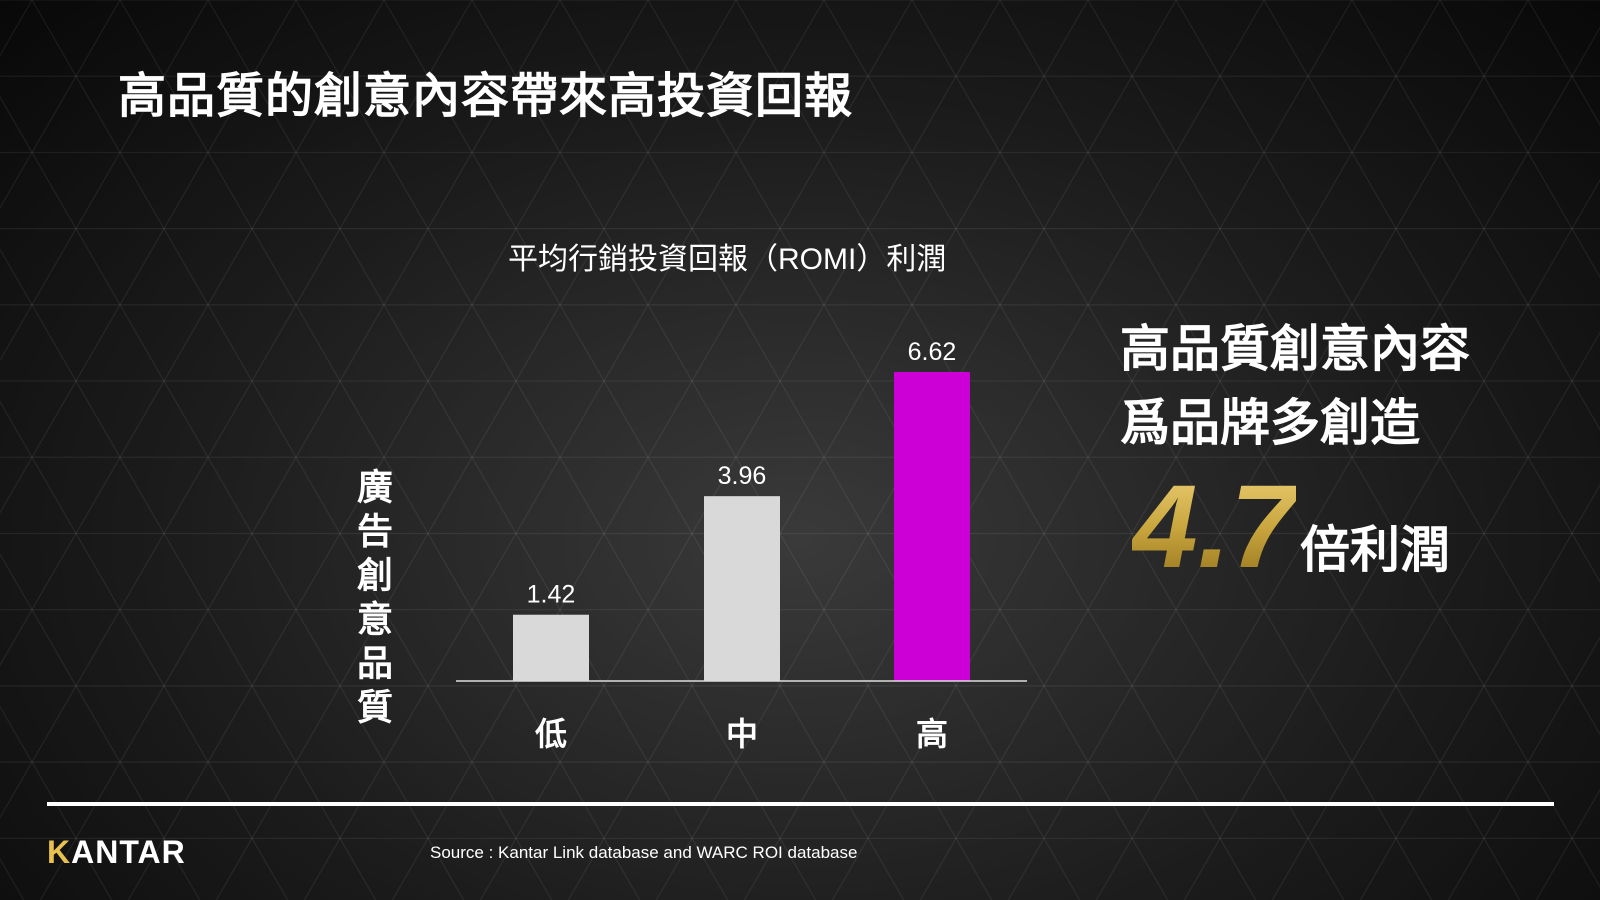 The height and width of the screenshot is (900, 1600). What do you see at coordinates (1270, 423) in the screenshot?
I see `highlight-line-2: 爲品牌多創造` at bounding box center [1270, 423].